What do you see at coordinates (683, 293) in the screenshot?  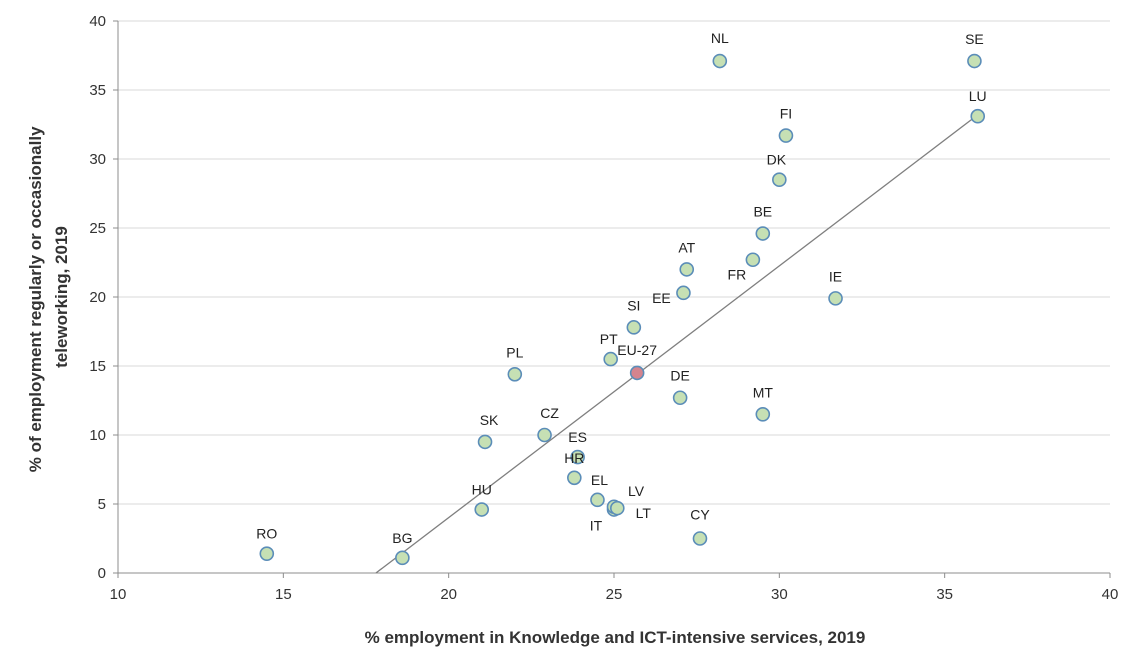 I see `data-point-ee` at bounding box center [683, 293].